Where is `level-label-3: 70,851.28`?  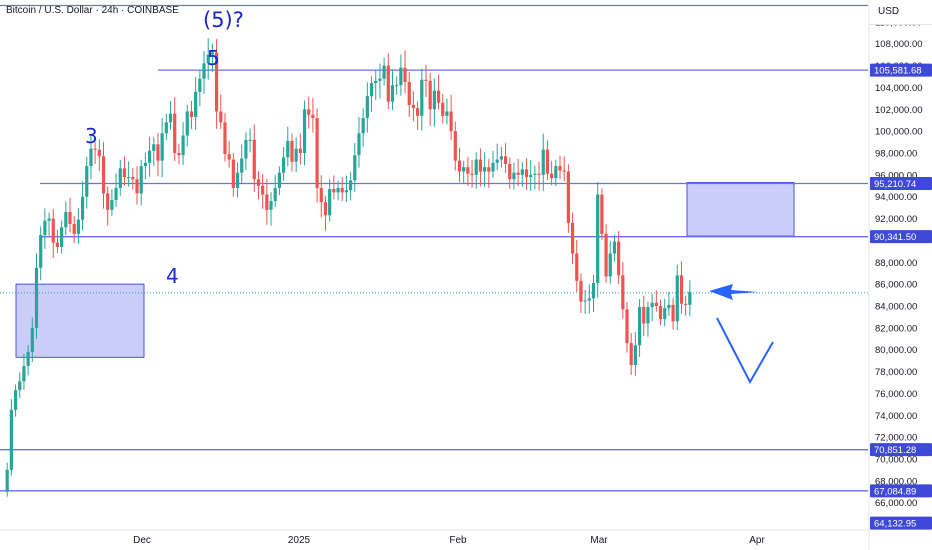
level-label-3: 70,851.28 is located at coordinates (895, 450).